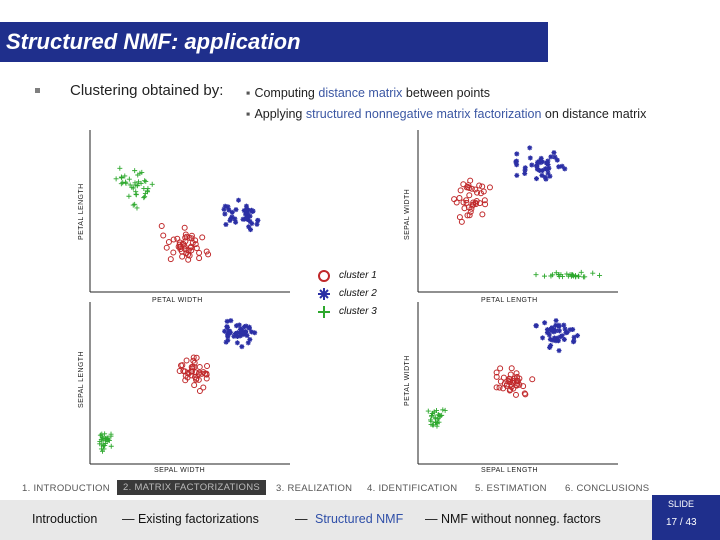 This screenshot has height=540, width=720. What do you see at coordinates (66, 488) in the screenshot?
I see `section-1: 1. INTRODUCTION` at bounding box center [66, 488].